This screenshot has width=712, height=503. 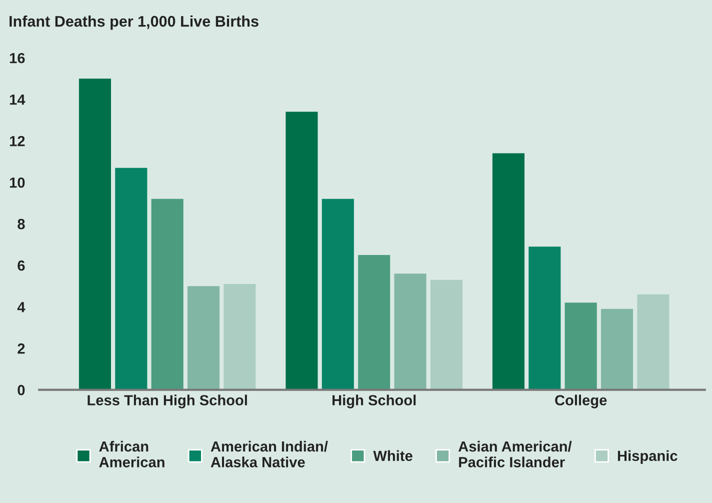 I want to click on legend-label: Asian American/ Pacific Islander, so click(x=515, y=454).